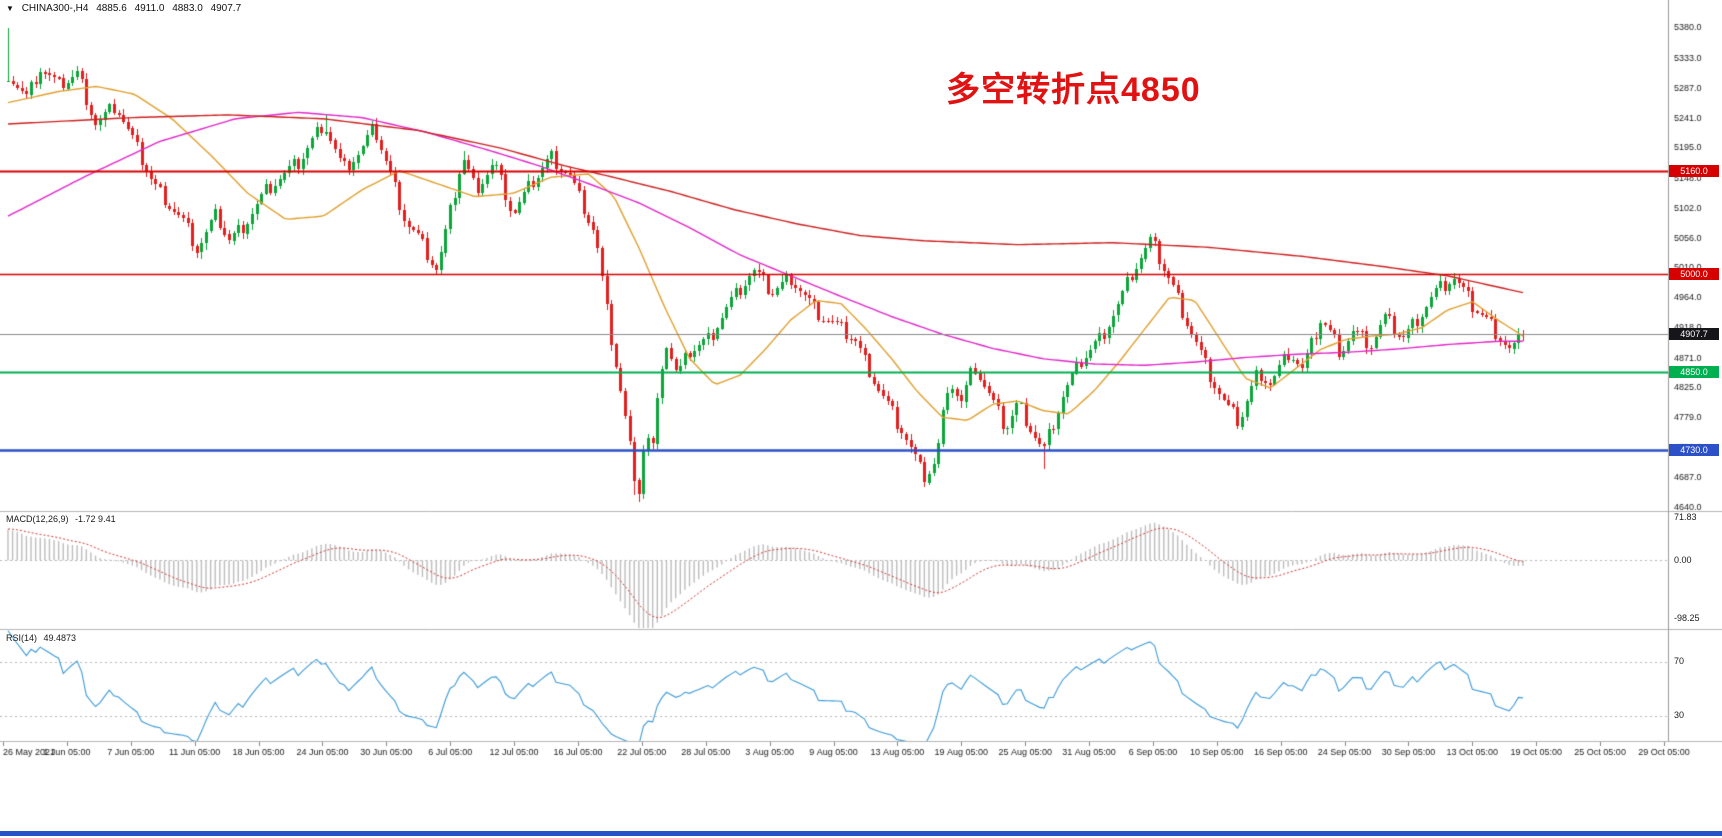 This screenshot has width=1722, height=838. What do you see at coordinates (1073, 90) in the screenshot?
I see `pivot-annotation: 多空转折点4850` at bounding box center [1073, 90].